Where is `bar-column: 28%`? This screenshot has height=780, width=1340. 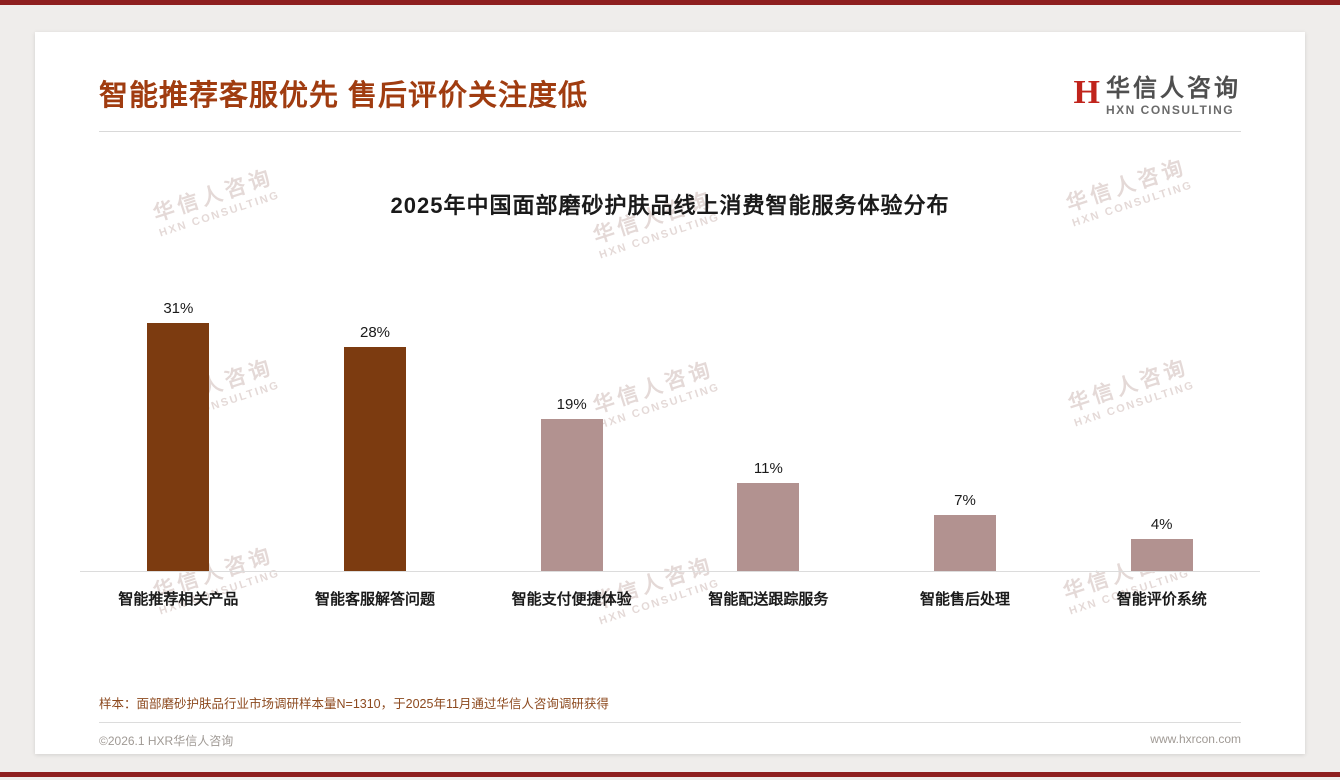
bar-column: 28% is located at coordinates (375, 447).